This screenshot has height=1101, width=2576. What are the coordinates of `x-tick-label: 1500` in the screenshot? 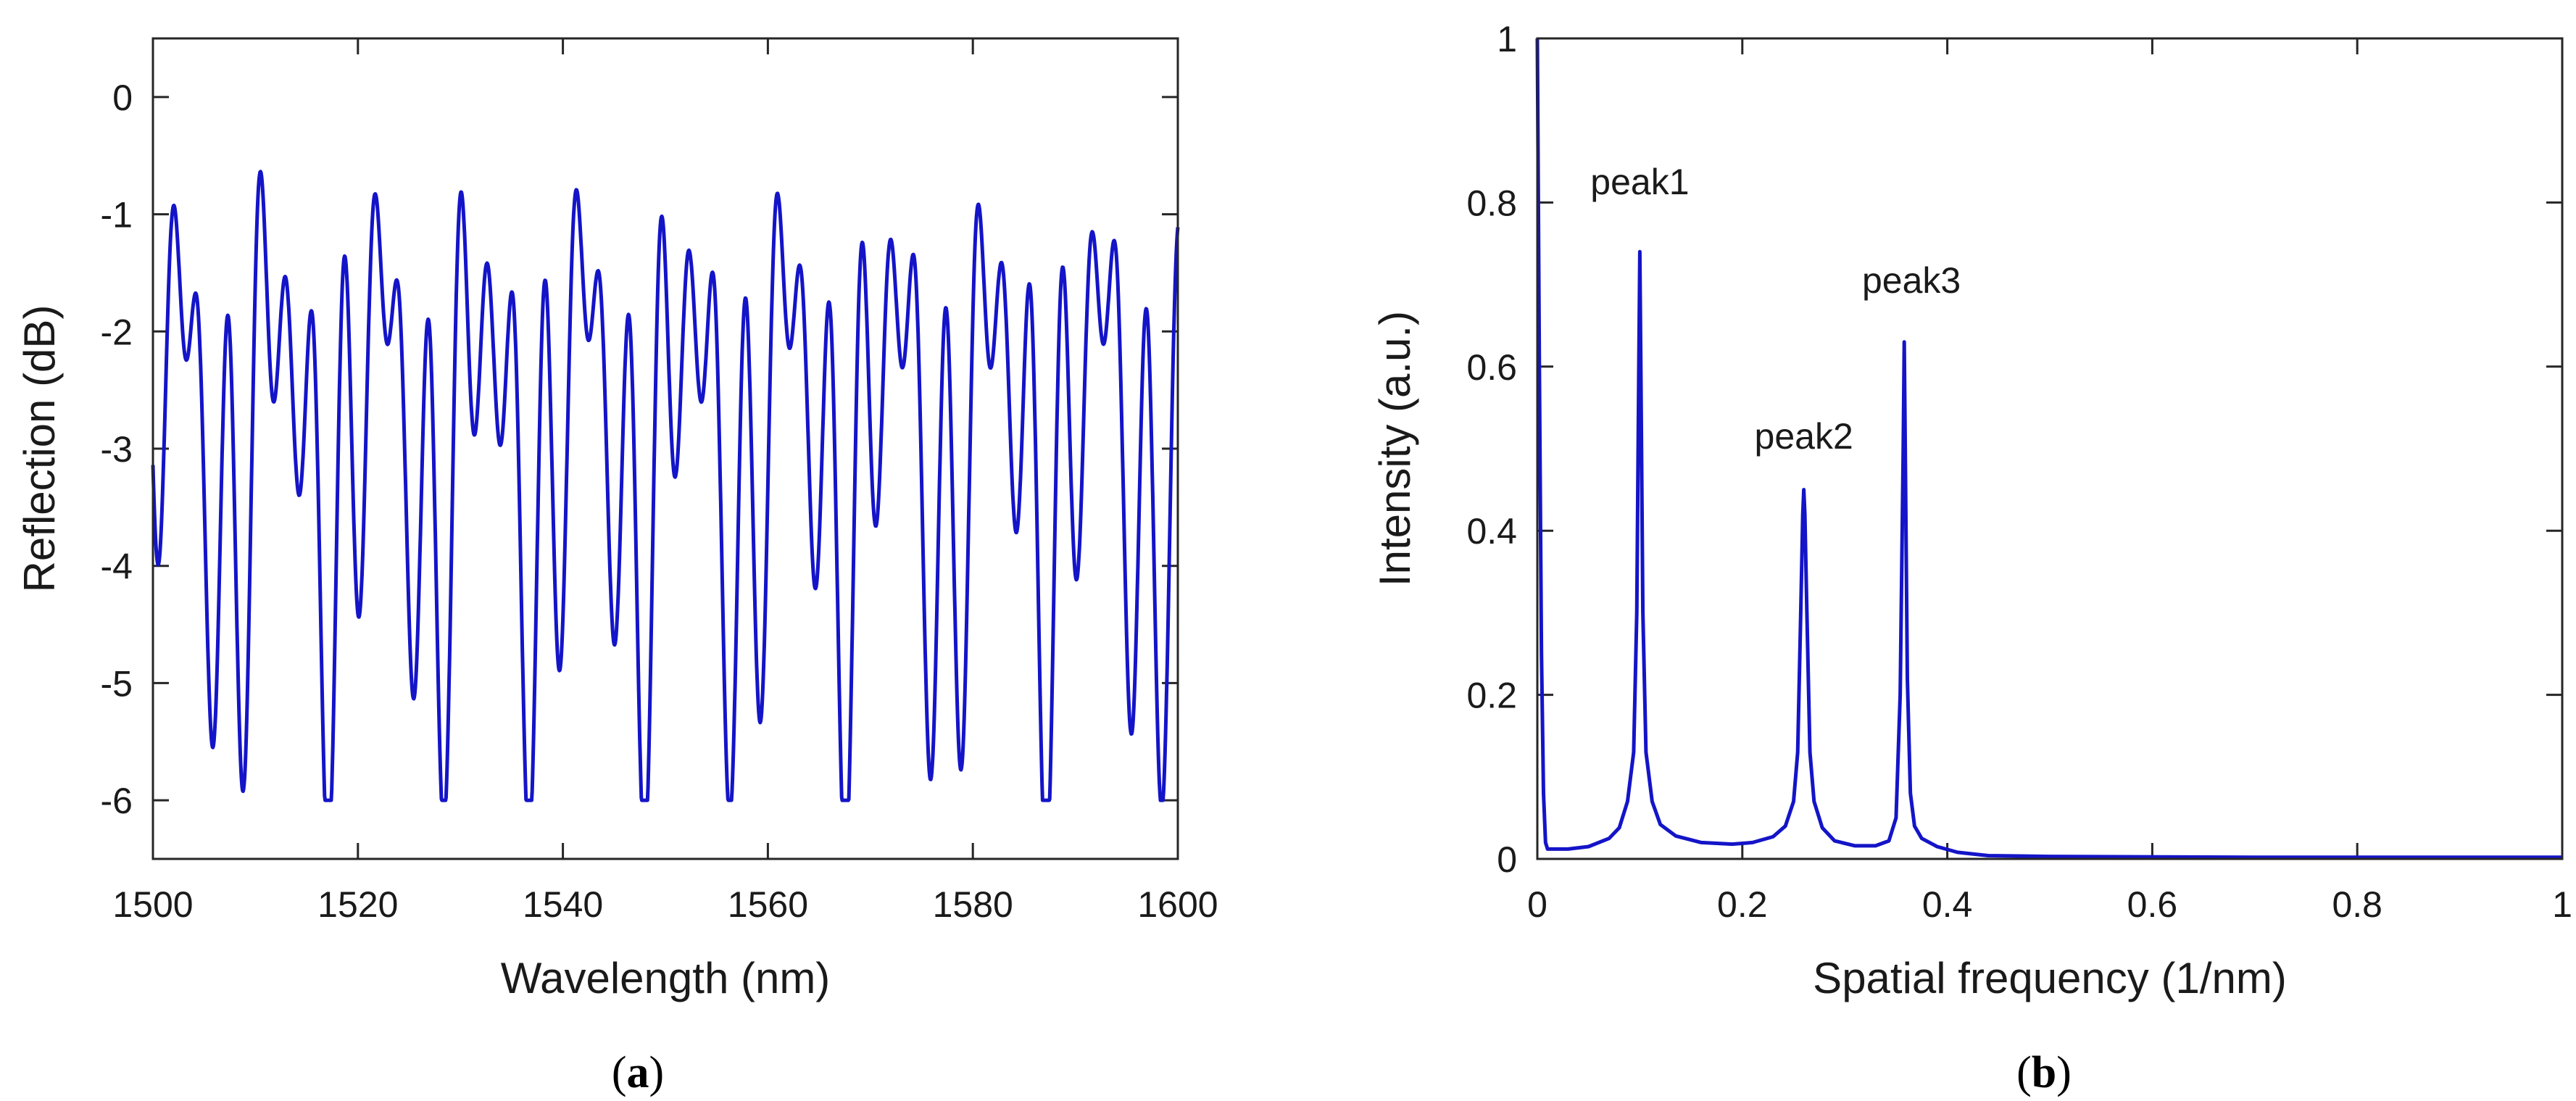 It's located at (152, 904).